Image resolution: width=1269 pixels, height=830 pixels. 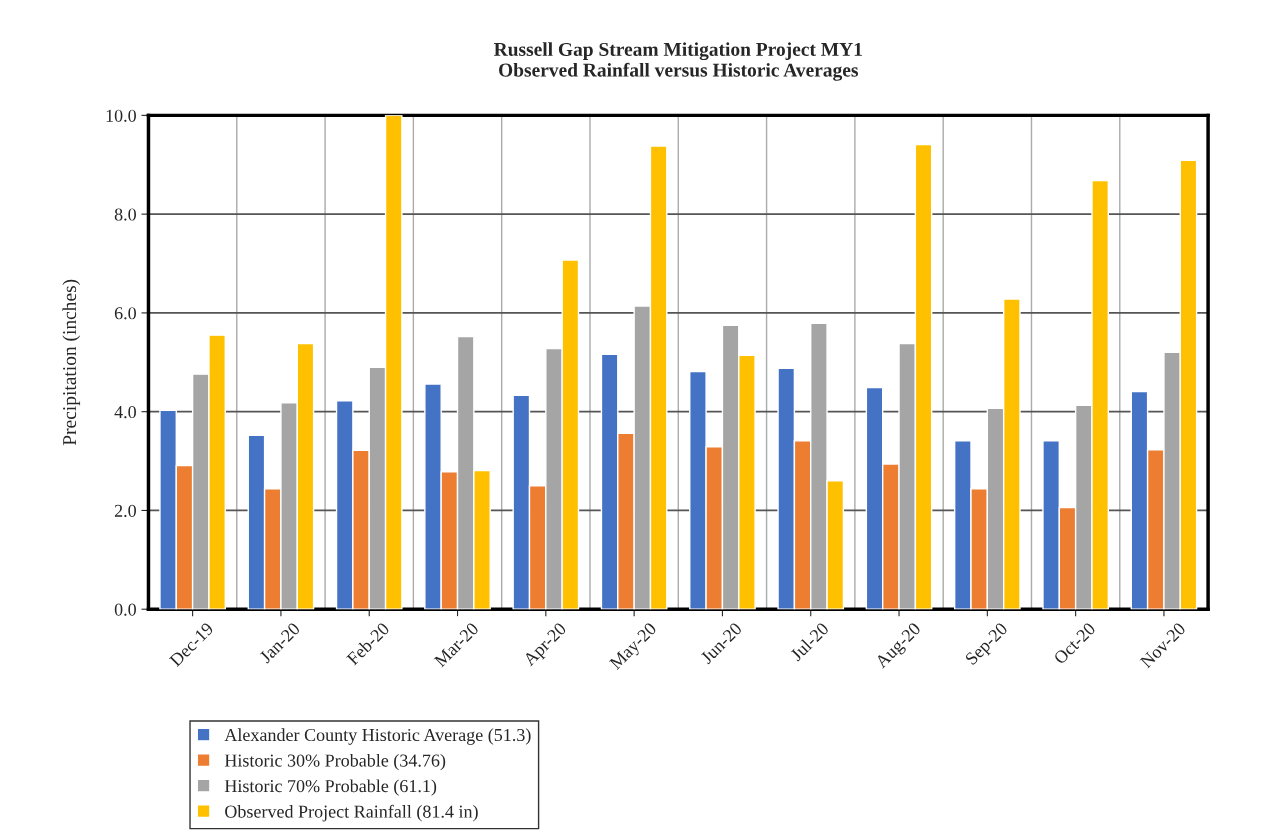 I want to click on legend-label: Observed Project Rainfall (81.4 in), so click(x=351, y=813).